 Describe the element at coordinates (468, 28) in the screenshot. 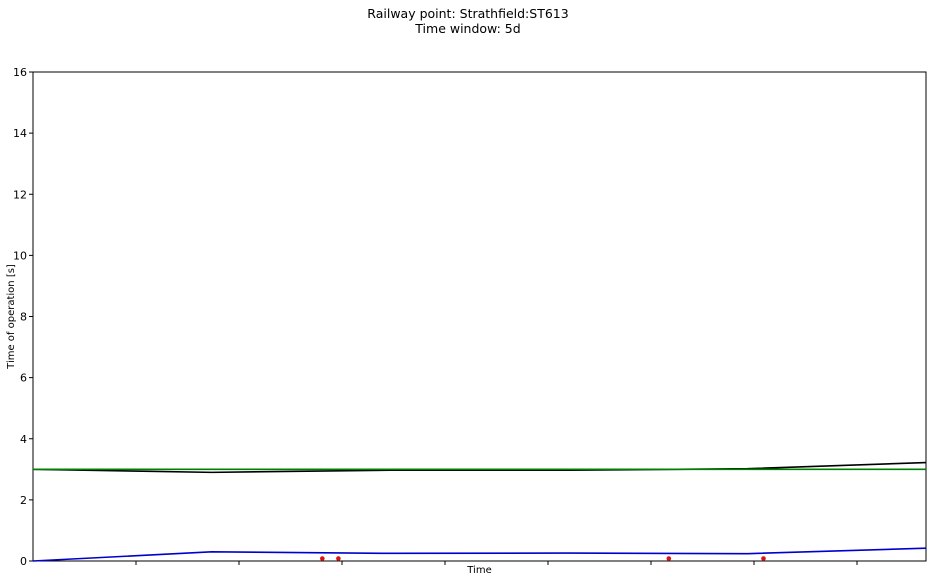

I see `chart-title-line-2: Time window: 5d` at that location.